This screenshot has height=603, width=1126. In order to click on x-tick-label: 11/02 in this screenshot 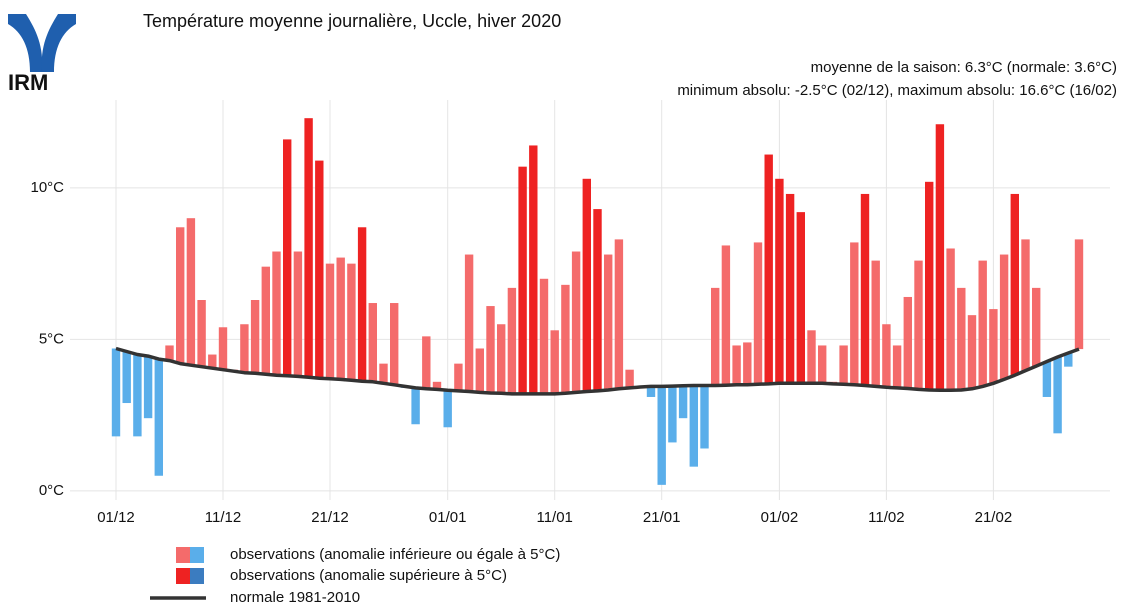, I will do `click(886, 517)`.